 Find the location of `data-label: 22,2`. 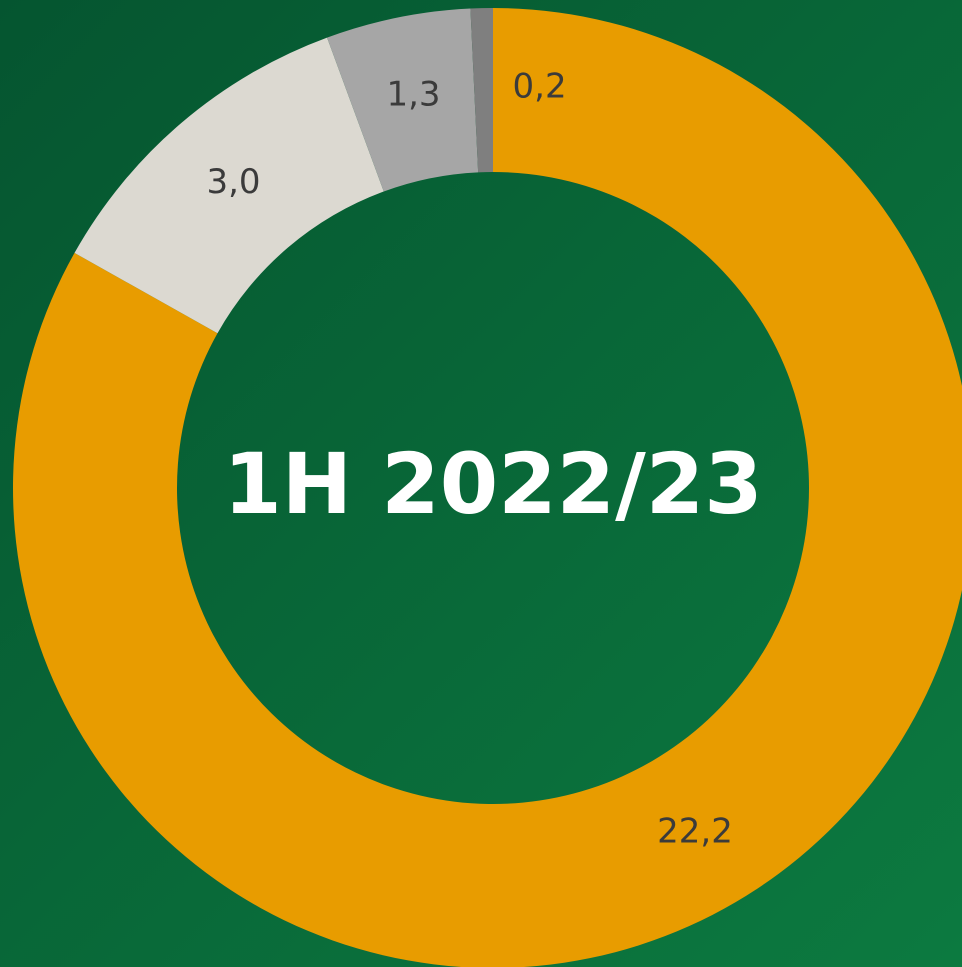

data-label: 22,2 is located at coordinates (695, 832).